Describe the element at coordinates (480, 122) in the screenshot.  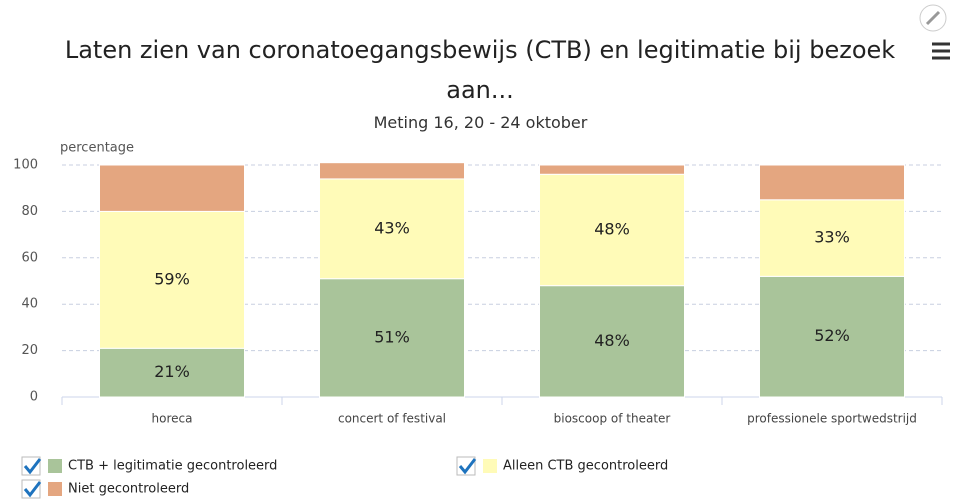
I see `chart-subtitle: Meting 16, 20 - 24 oktober` at that location.